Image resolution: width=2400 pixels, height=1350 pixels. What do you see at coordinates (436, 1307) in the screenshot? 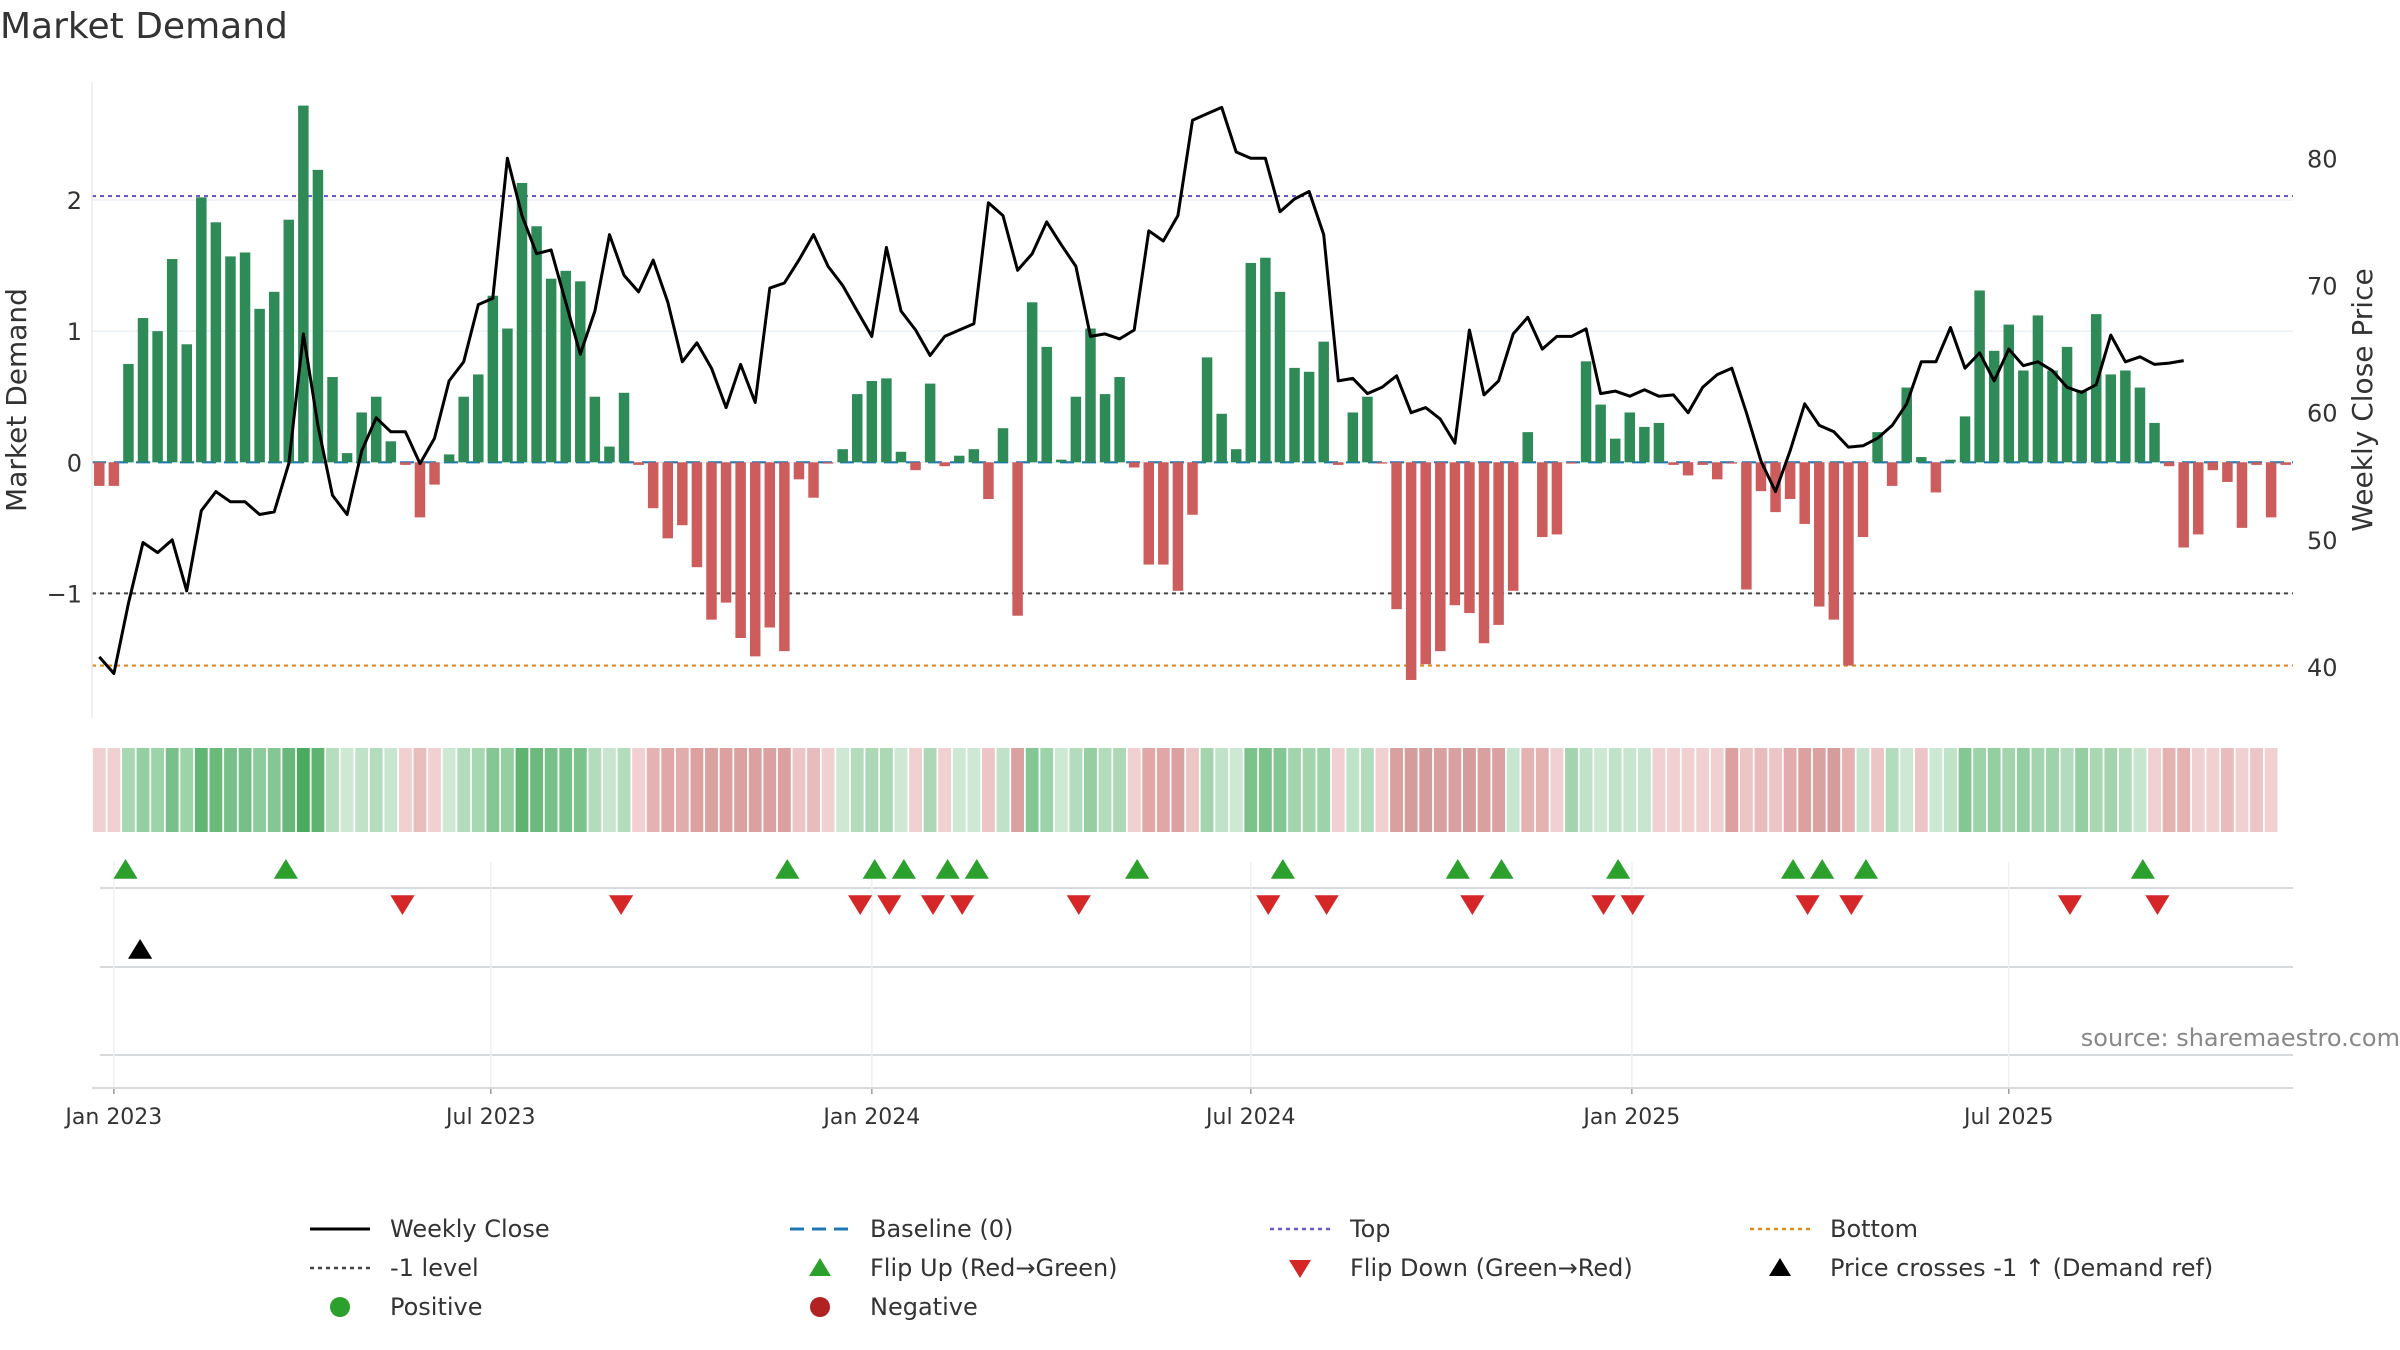
I see `legend-label: Positive` at bounding box center [436, 1307].